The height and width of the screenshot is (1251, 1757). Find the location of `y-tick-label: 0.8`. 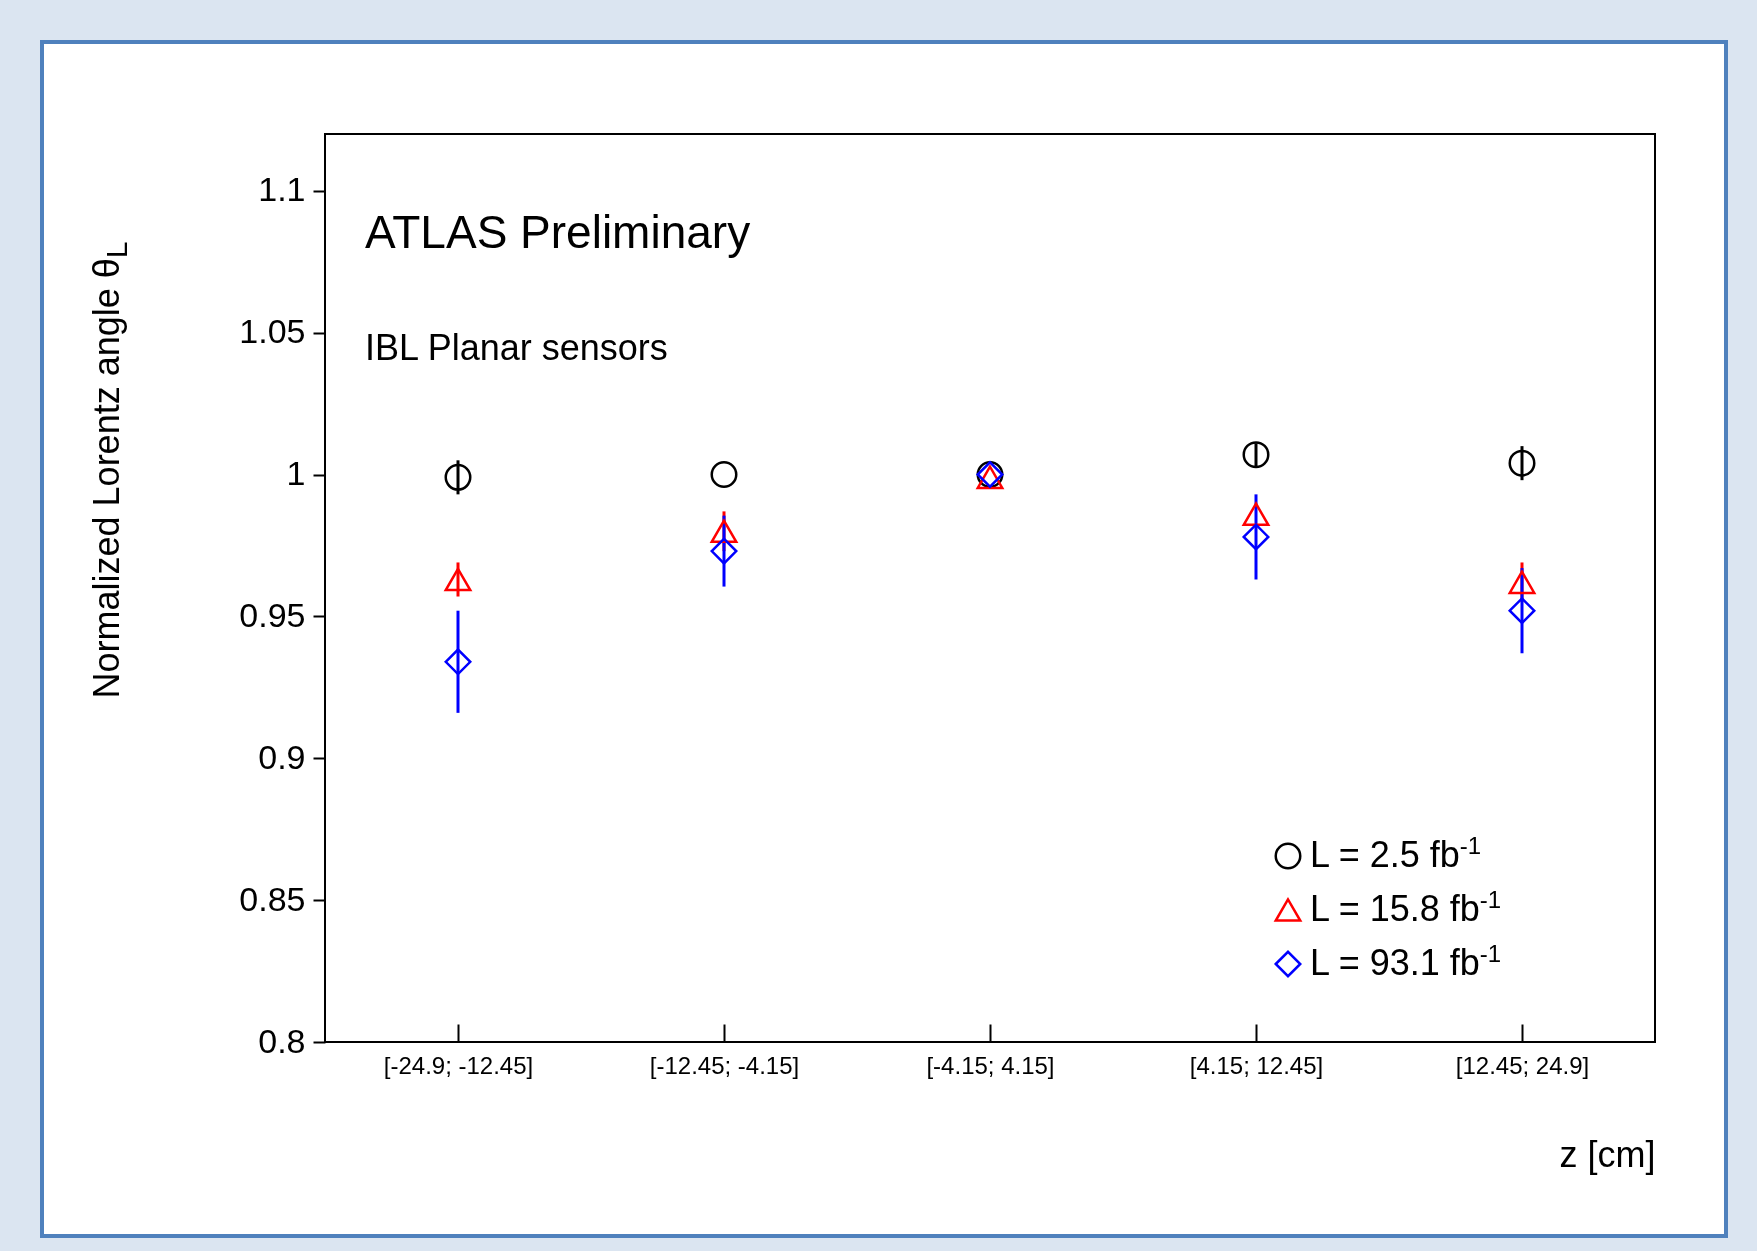

y-tick-label: 0.8 is located at coordinates (282, 1040).